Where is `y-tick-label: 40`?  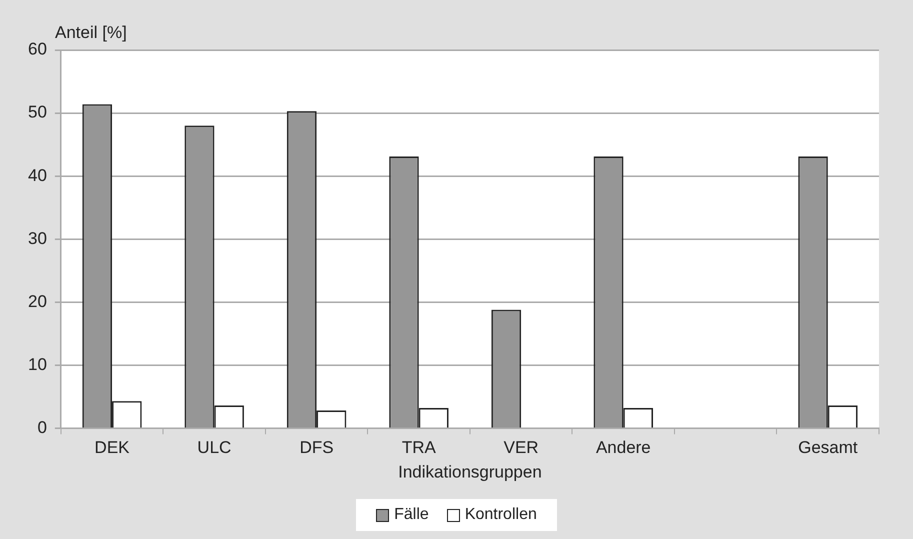
y-tick-label: 40 is located at coordinates (37, 175).